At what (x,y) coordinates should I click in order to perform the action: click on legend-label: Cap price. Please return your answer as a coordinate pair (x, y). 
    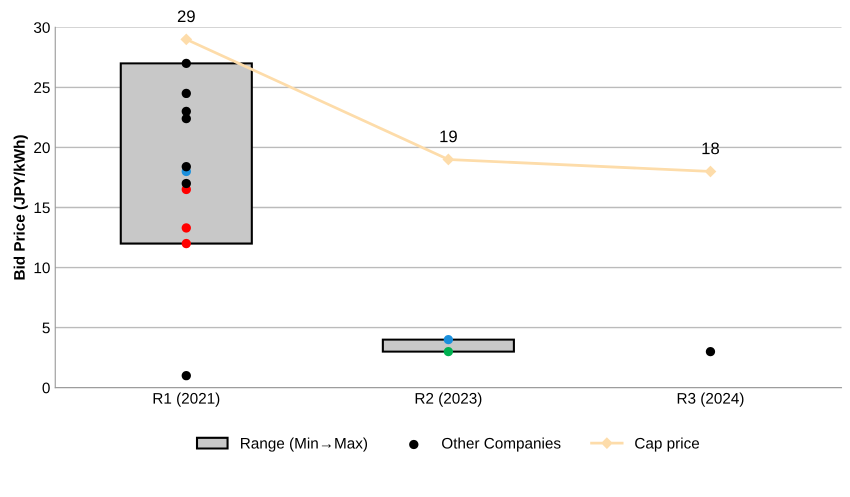
    Looking at the image, I should click on (667, 444).